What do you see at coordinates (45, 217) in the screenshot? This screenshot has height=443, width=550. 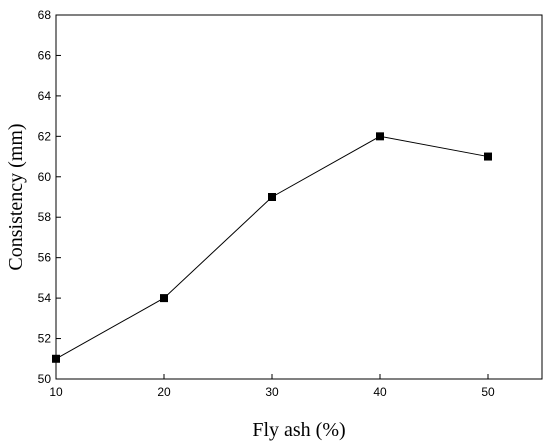 I see `y-tick-label: 58` at bounding box center [45, 217].